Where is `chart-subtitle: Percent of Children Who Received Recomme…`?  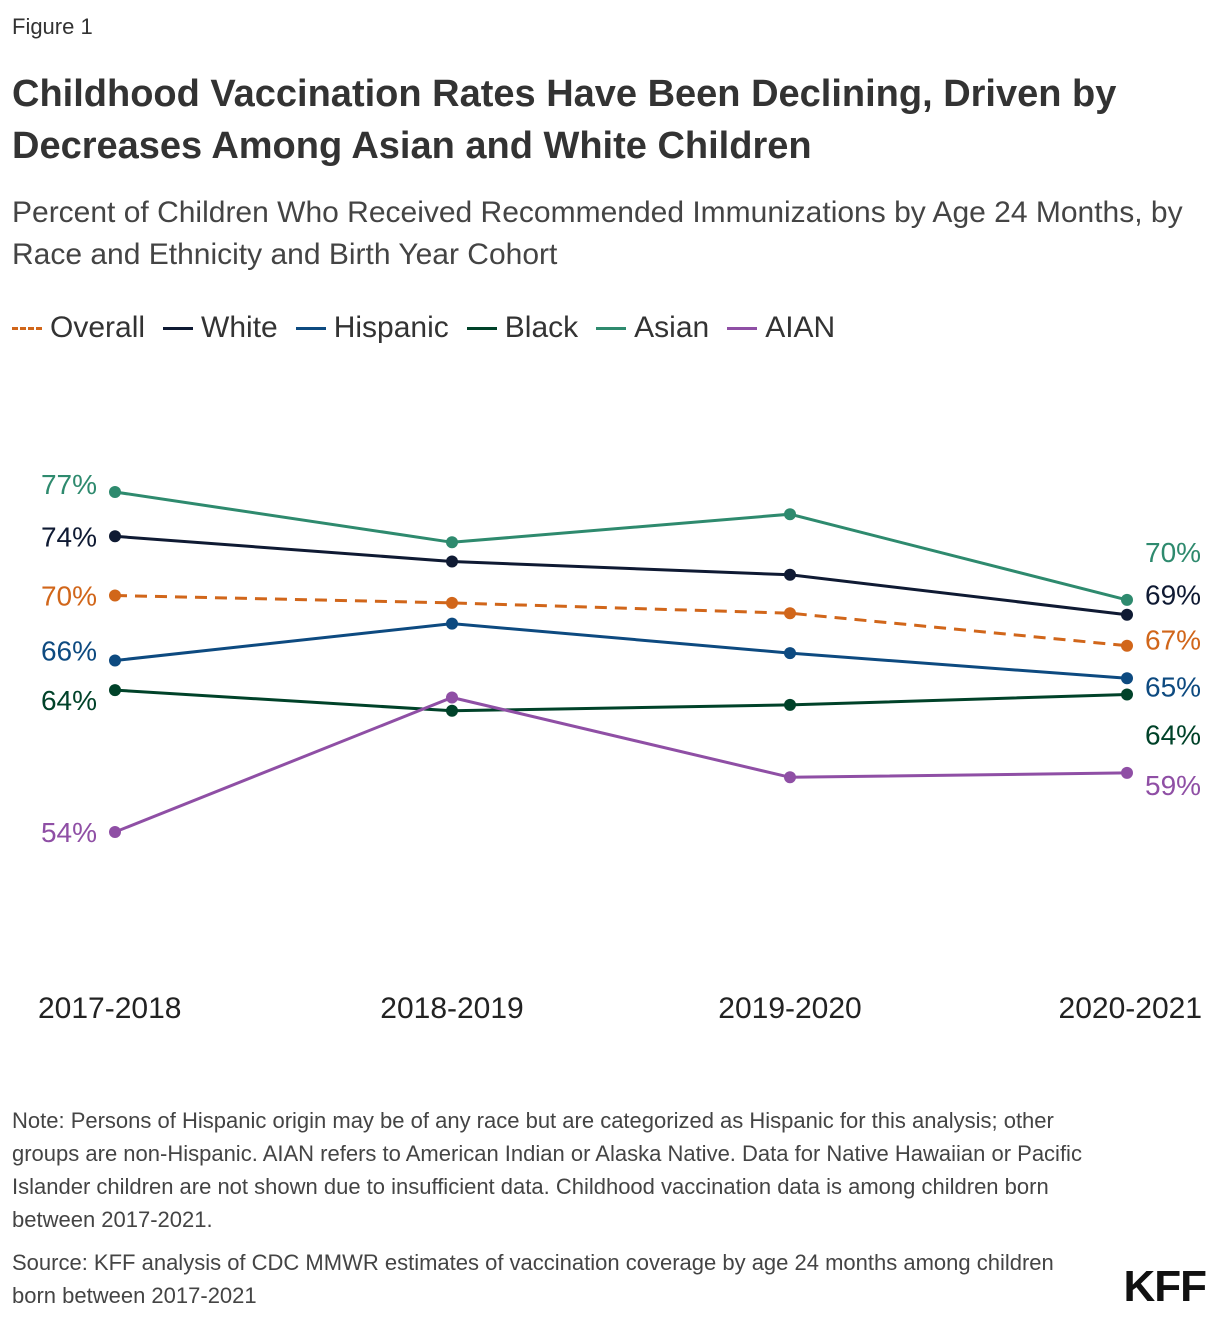
chart-subtitle: Percent of Children Who Received Recomme… is located at coordinates (597, 233).